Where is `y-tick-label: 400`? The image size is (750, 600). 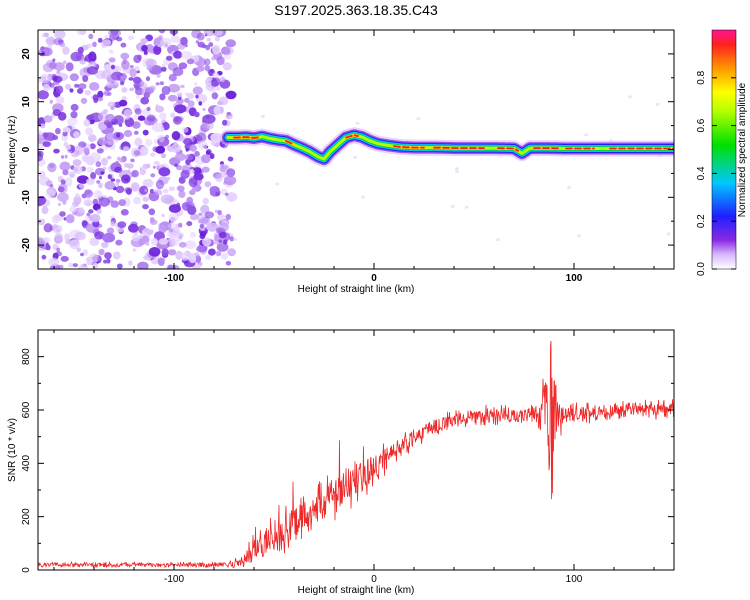
y-tick-label: 400 is located at coordinates (26, 463).